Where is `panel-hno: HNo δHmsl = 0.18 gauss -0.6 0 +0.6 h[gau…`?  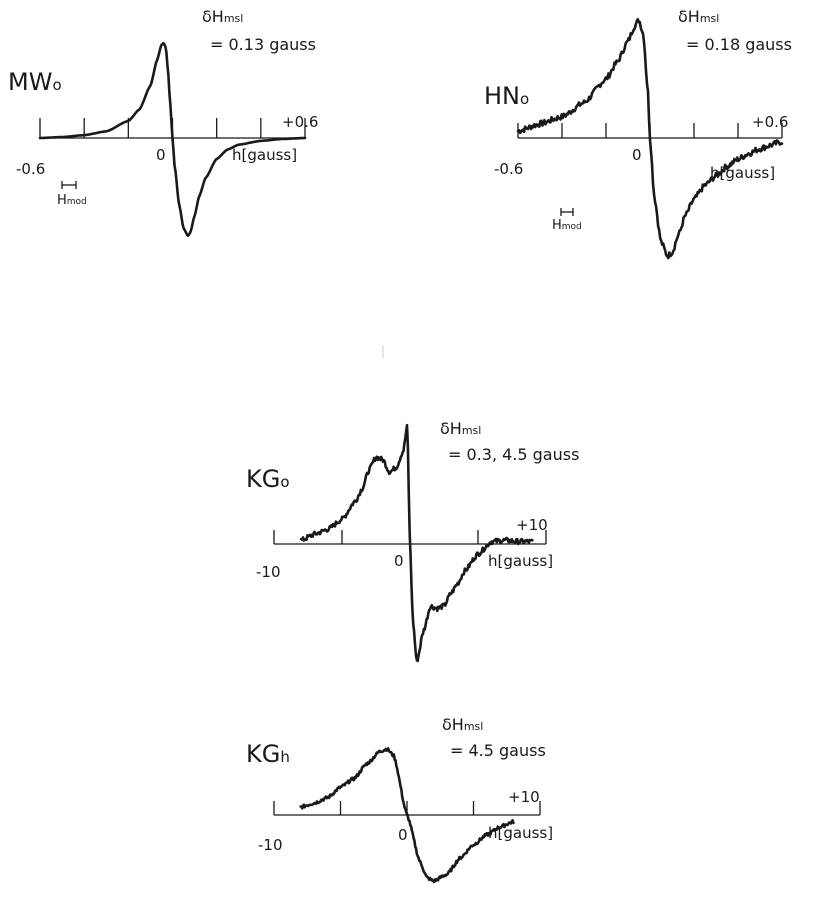 panel-hno: HNo δHmsl = 0.18 gauss -0.6 0 +0.6 h[gau… is located at coordinates (638, 133).